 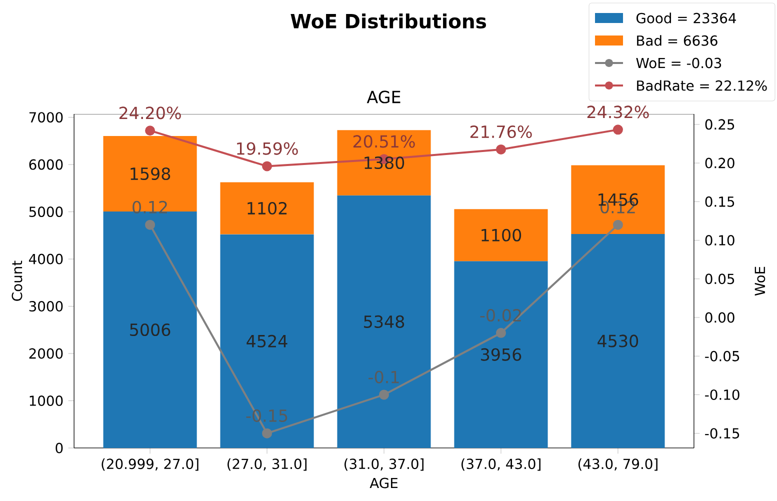 I want to click on chart-title: WoE Distributions, so click(x=388, y=21).